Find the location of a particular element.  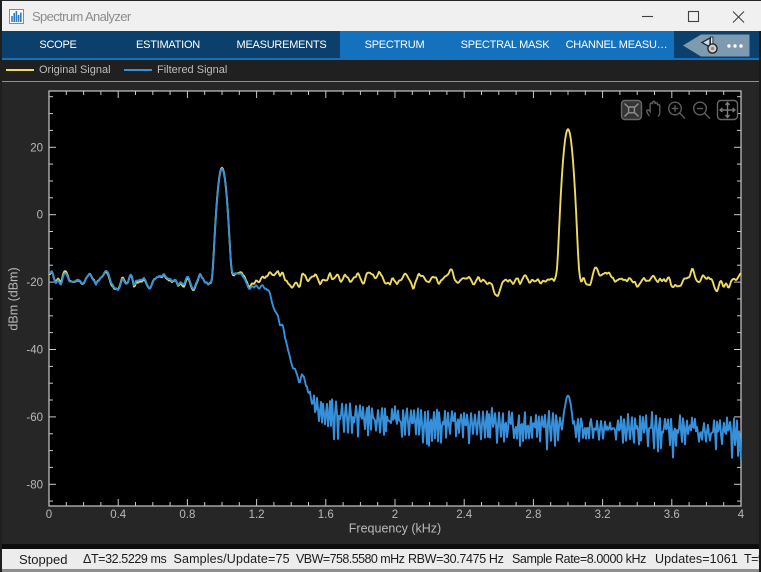

svg-text: -40 is located at coordinates (34, 351).